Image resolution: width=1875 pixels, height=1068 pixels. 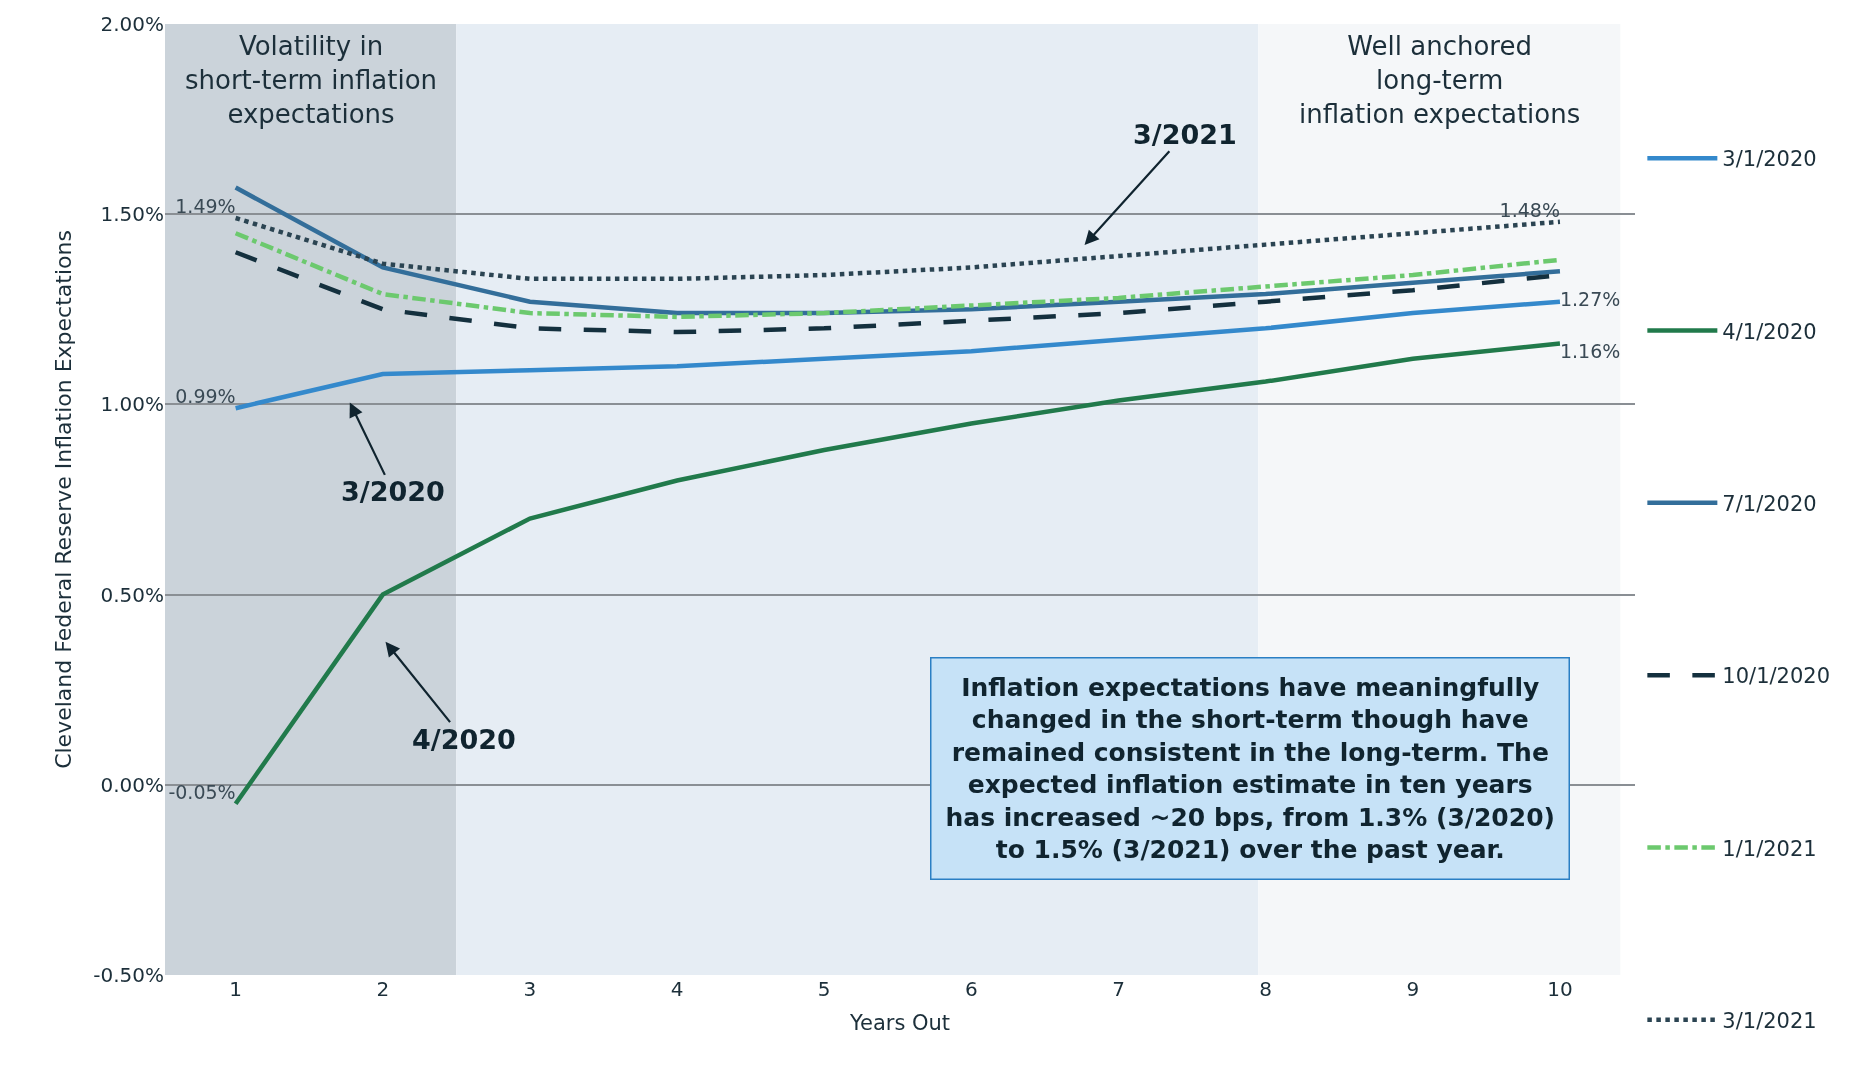 What do you see at coordinates (393, 491) in the screenshot?
I see `annotation: 3/2020` at bounding box center [393, 491].